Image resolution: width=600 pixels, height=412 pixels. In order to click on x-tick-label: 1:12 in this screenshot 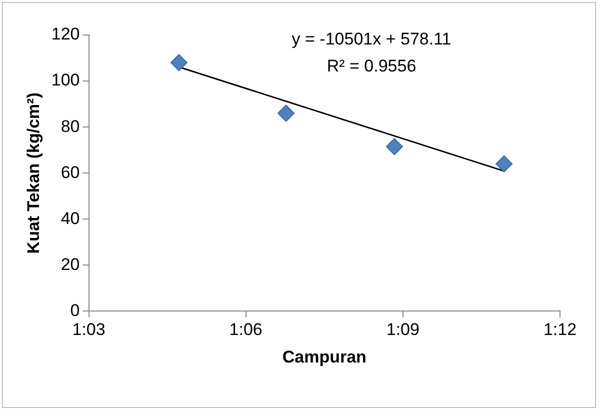, I will do `click(560, 330)`.